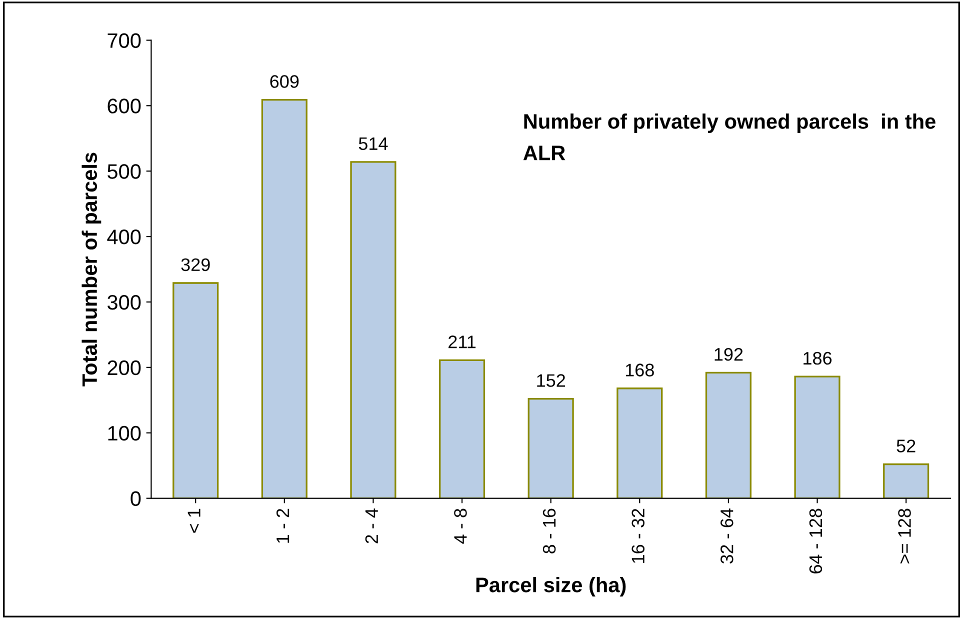  Describe the element at coordinates (283, 525) in the screenshot. I see `x-tick-label: 1 - 2` at that location.